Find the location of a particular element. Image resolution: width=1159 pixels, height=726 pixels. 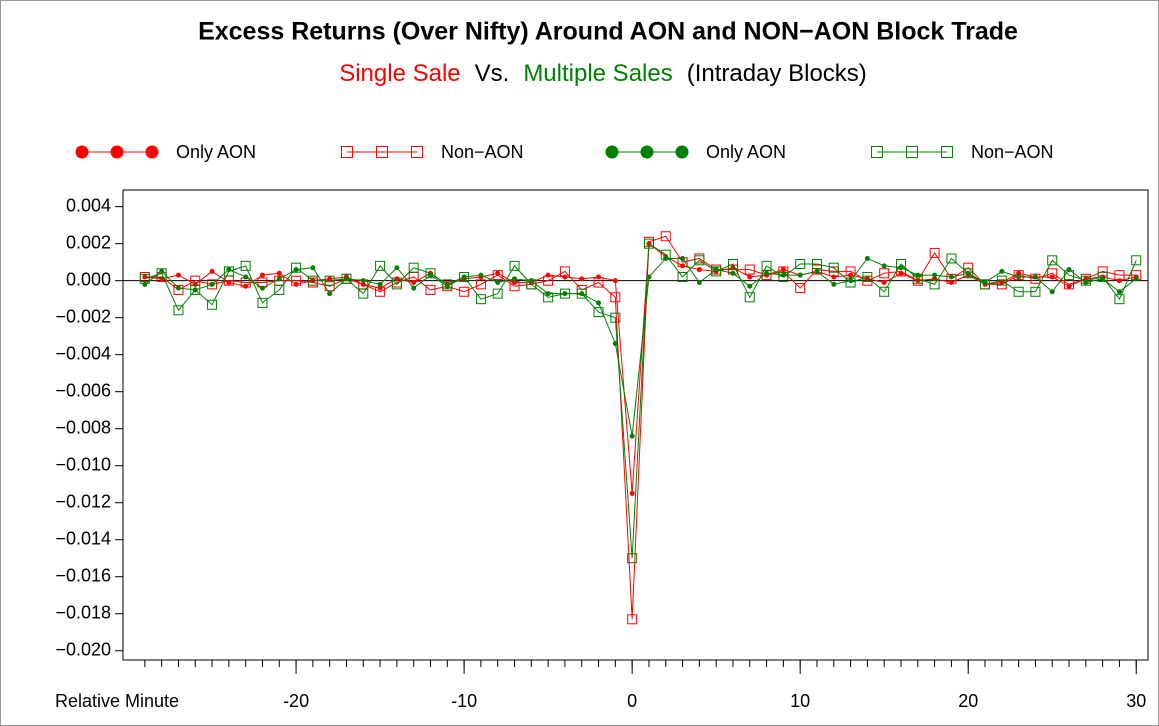

y-tick-label: −0.014 is located at coordinates (83, 538).